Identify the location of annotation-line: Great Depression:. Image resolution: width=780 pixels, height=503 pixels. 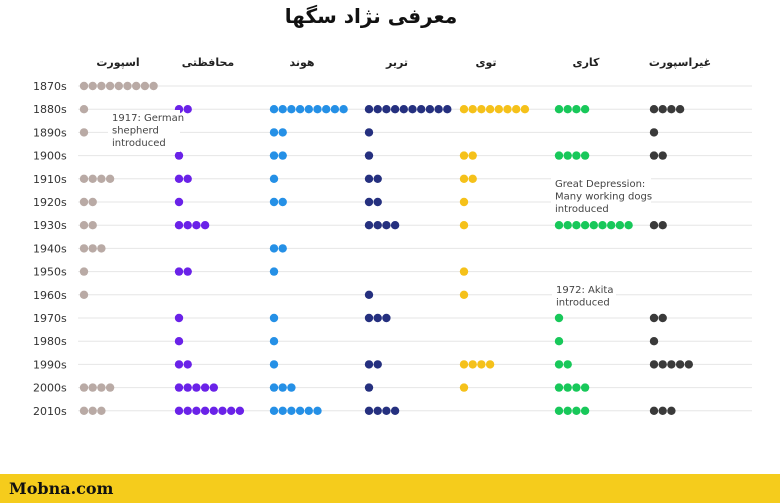
(600, 184).